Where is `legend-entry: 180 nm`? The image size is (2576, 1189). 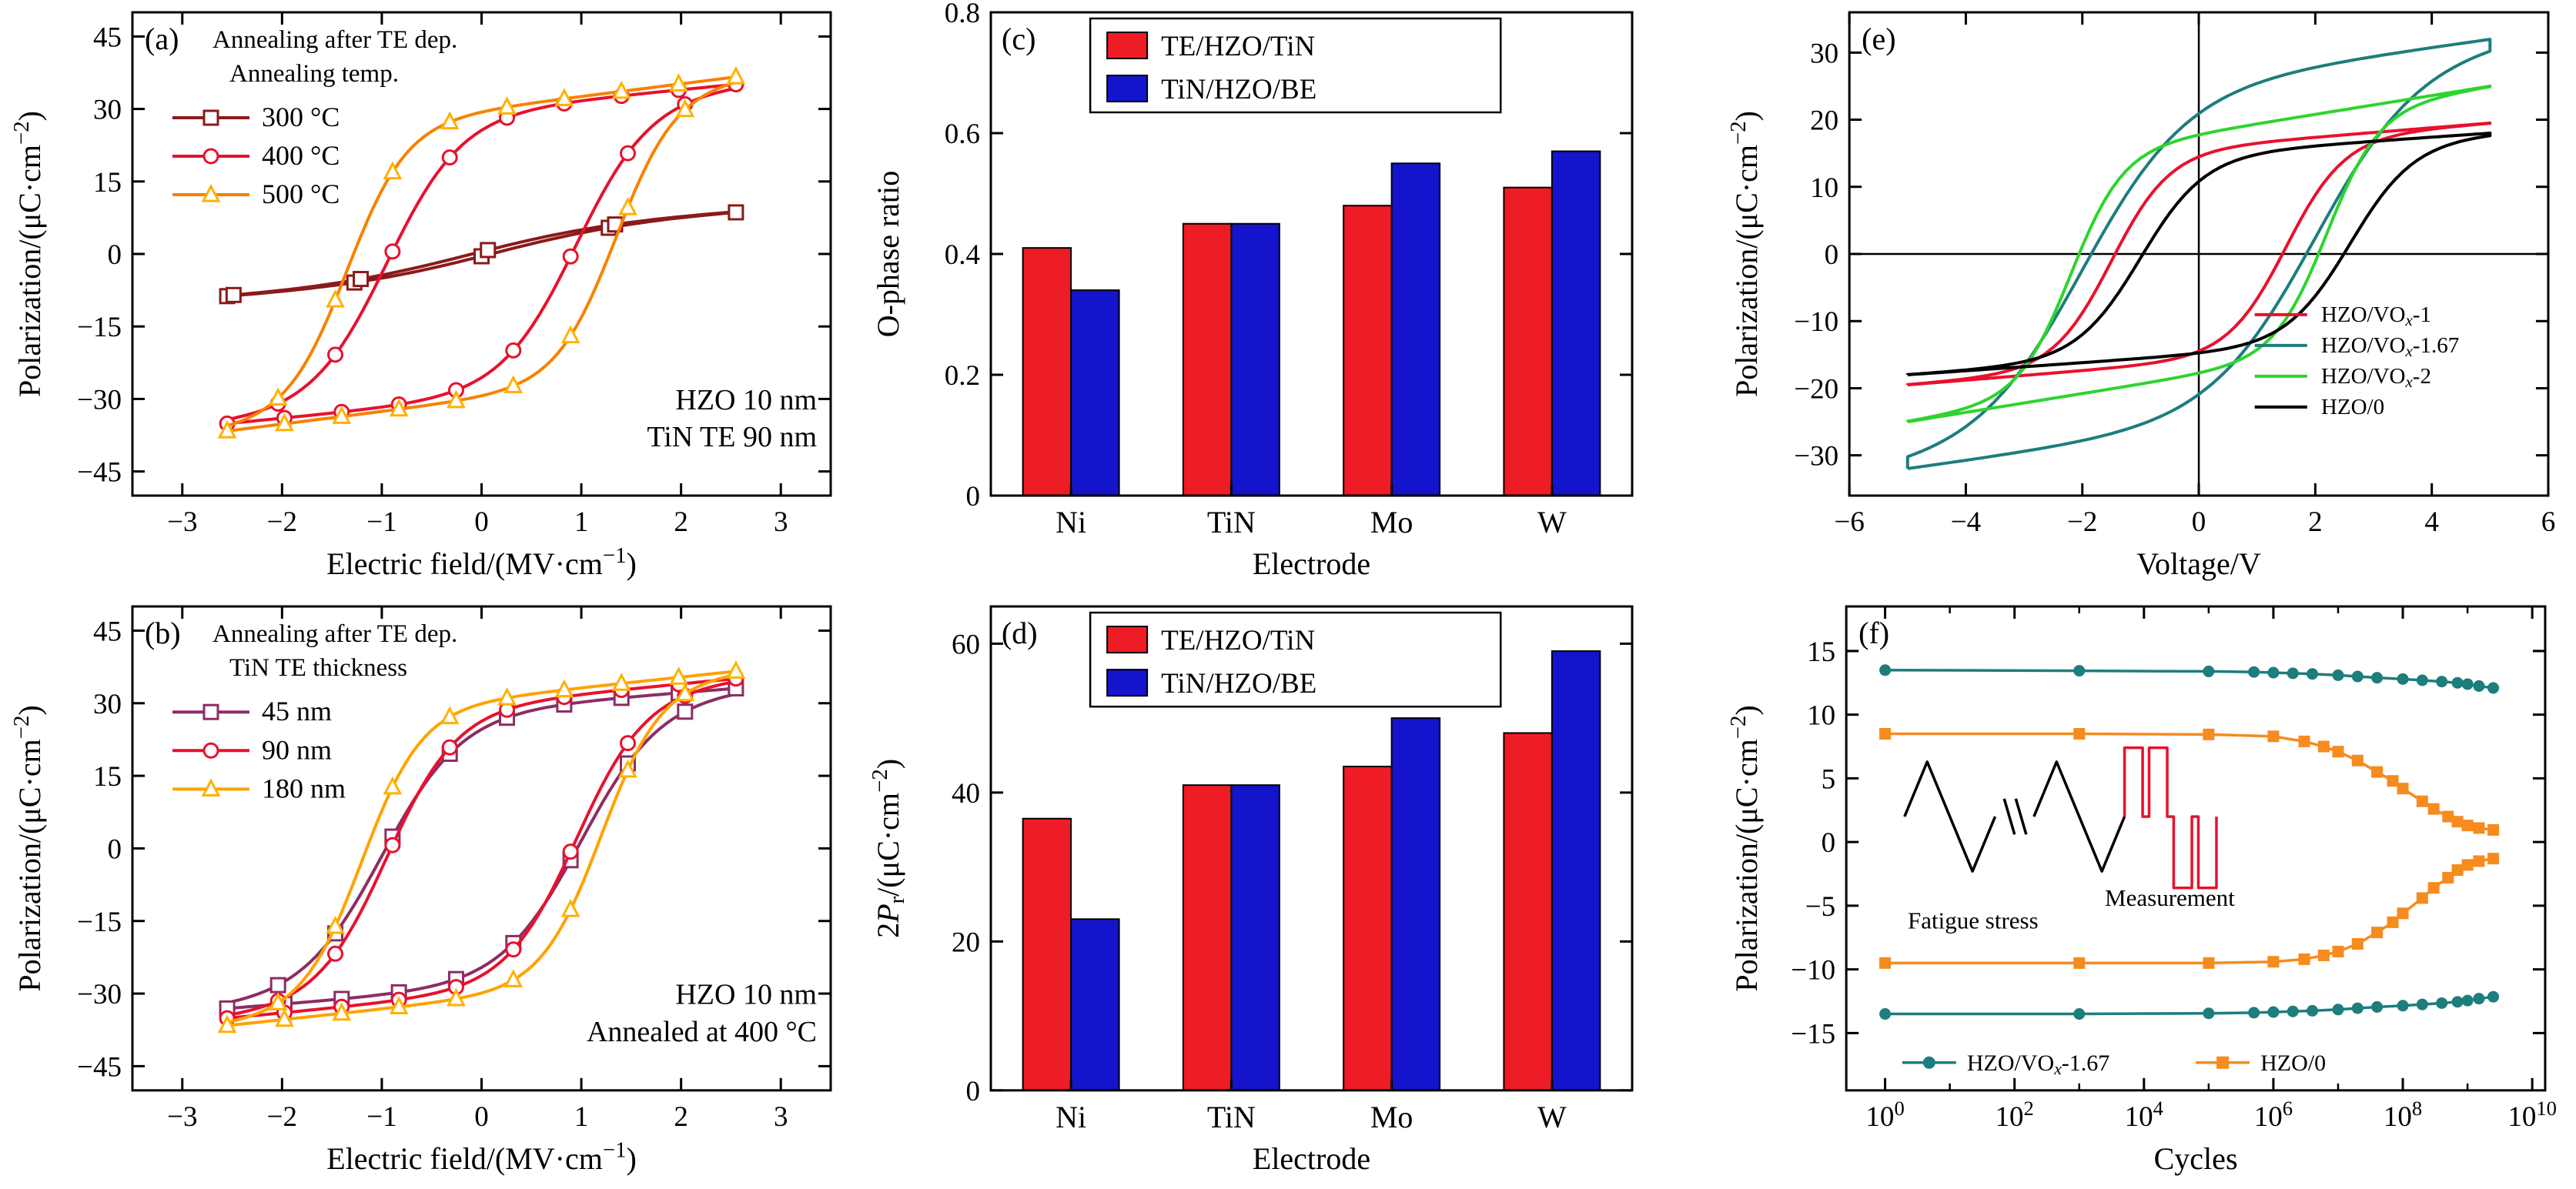
legend-entry: 180 nm is located at coordinates (304, 788).